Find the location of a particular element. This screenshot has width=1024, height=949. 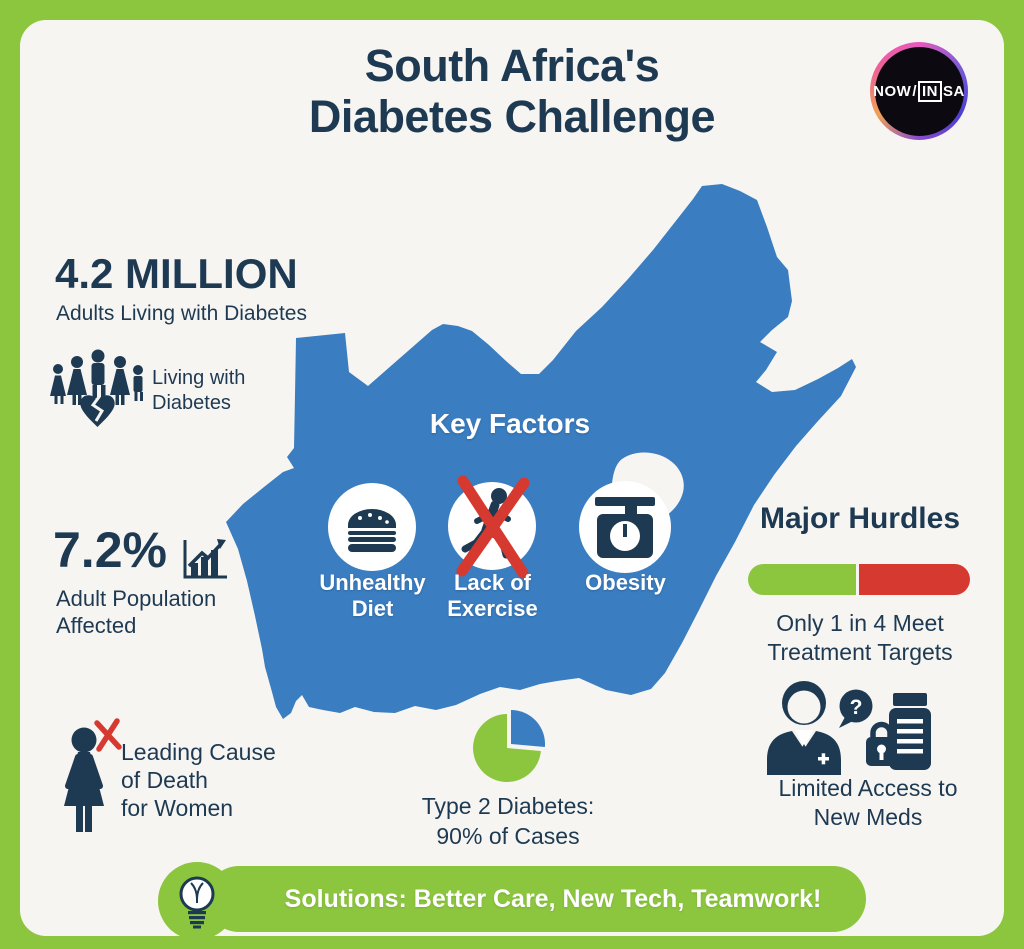

factor2-line2: Exercise is located at coordinates (492, 608).